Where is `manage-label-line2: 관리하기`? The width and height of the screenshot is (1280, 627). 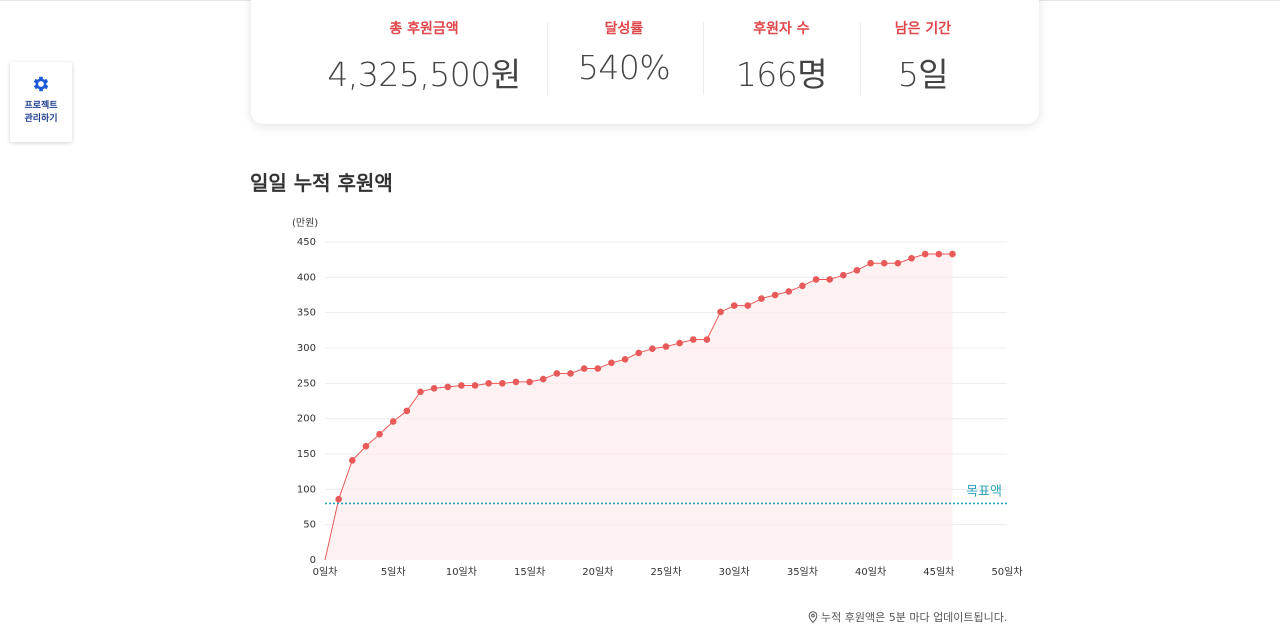 manage-label-line2: 관리하기 is located at coordinates (41, 119).